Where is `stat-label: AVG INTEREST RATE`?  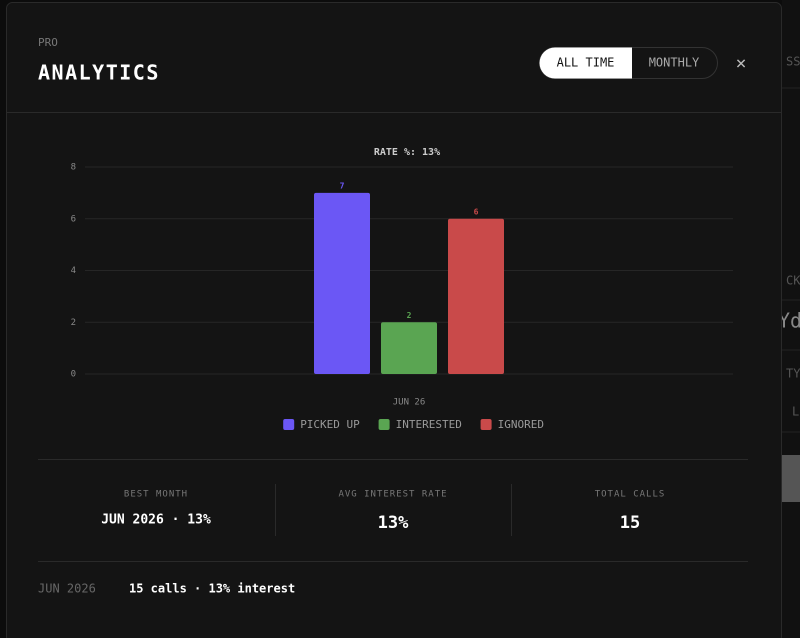
stat-label: AVG INTEREST RATE is located at coordinates (392, 495).